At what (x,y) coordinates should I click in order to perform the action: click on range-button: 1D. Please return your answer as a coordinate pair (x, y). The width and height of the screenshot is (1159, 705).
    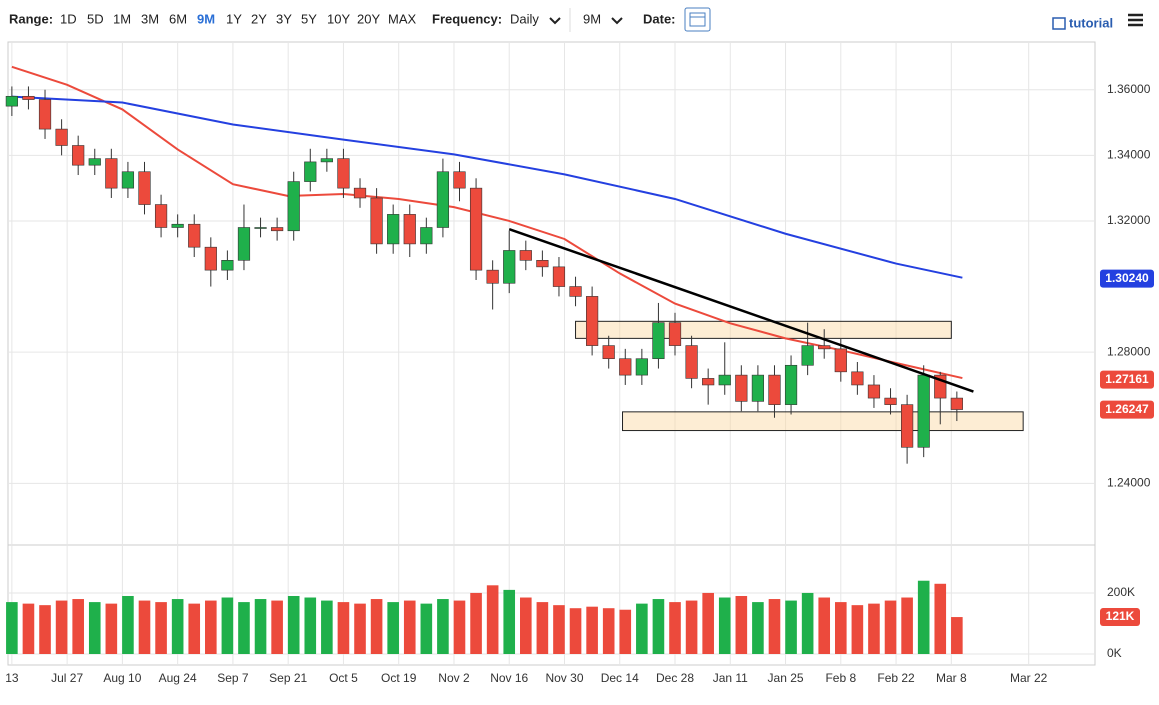
    Looking at the image, I should click on (68, 18).